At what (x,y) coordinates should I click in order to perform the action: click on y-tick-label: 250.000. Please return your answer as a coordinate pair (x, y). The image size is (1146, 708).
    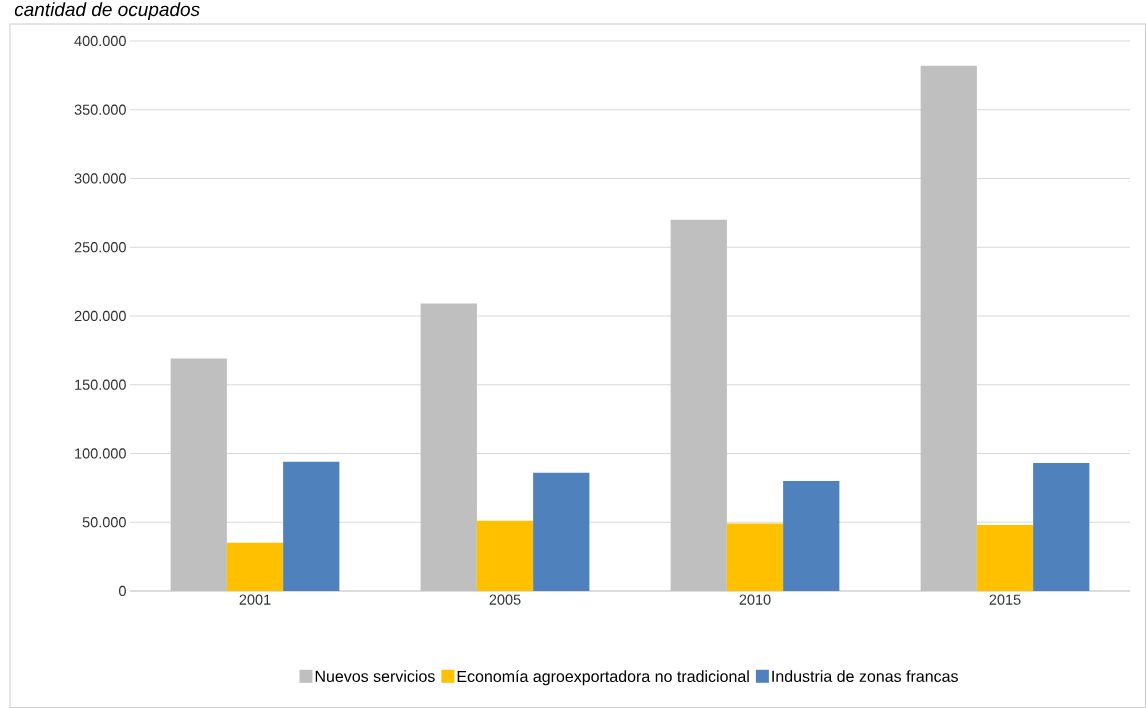
    Looking at the image, I should click on (100, 247).